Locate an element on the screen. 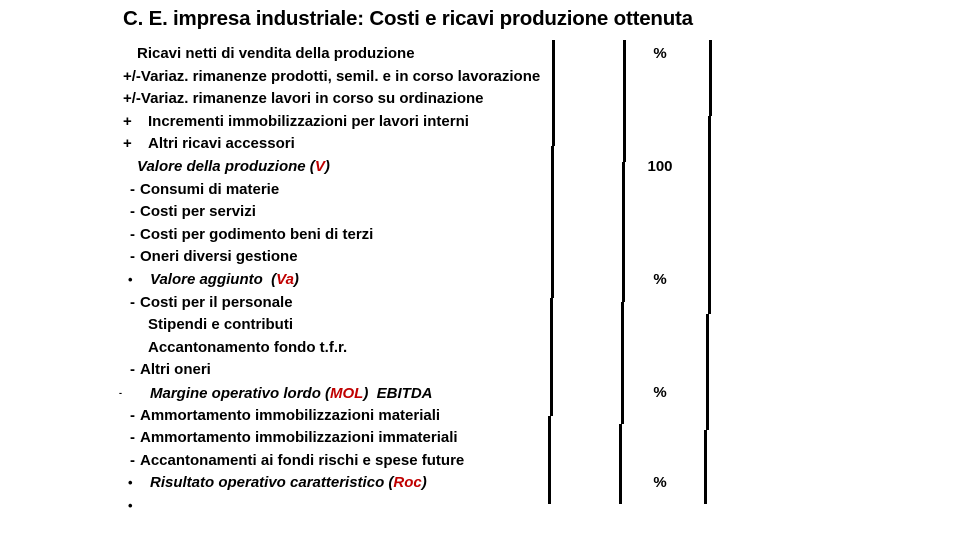  statement-row: + Altri ricavi accessori is located at coordinates (209, 144).